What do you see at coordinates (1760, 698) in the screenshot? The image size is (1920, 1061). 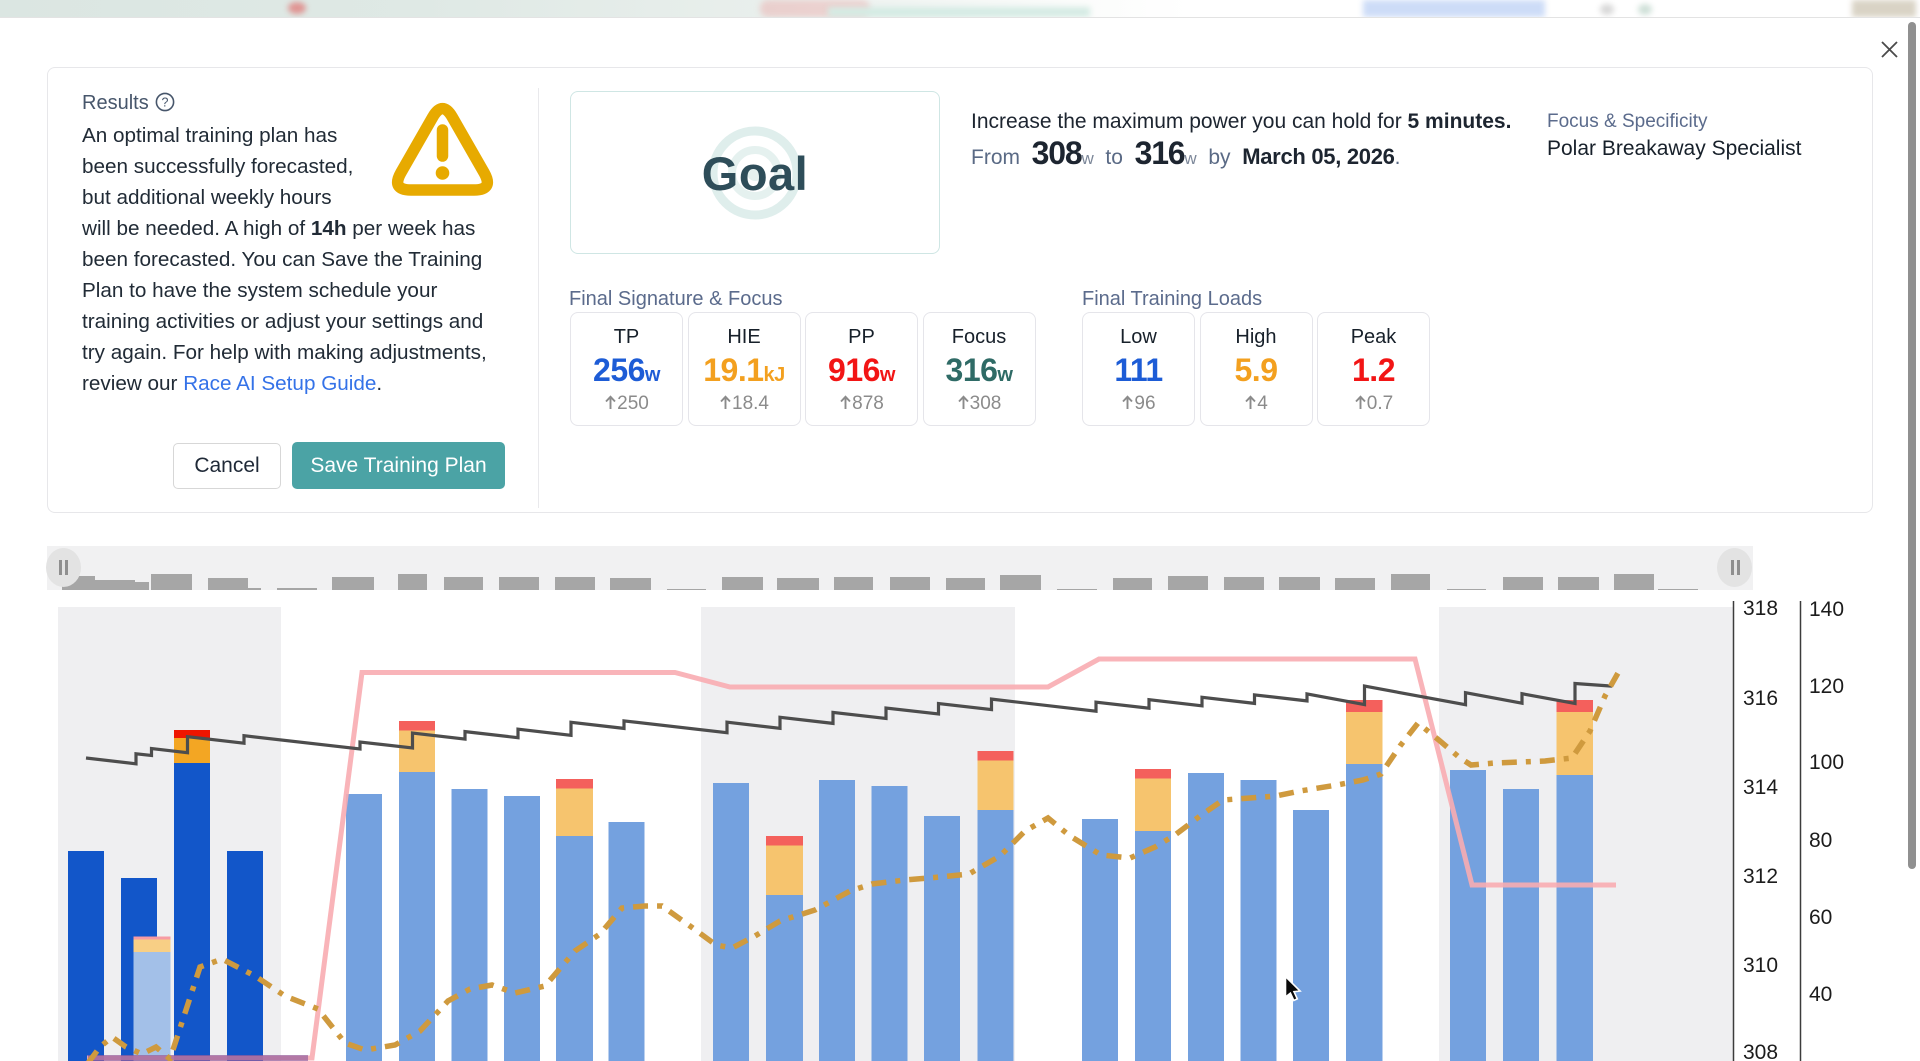 I see `svg-text: 316` at bounding box center [1760, 698].